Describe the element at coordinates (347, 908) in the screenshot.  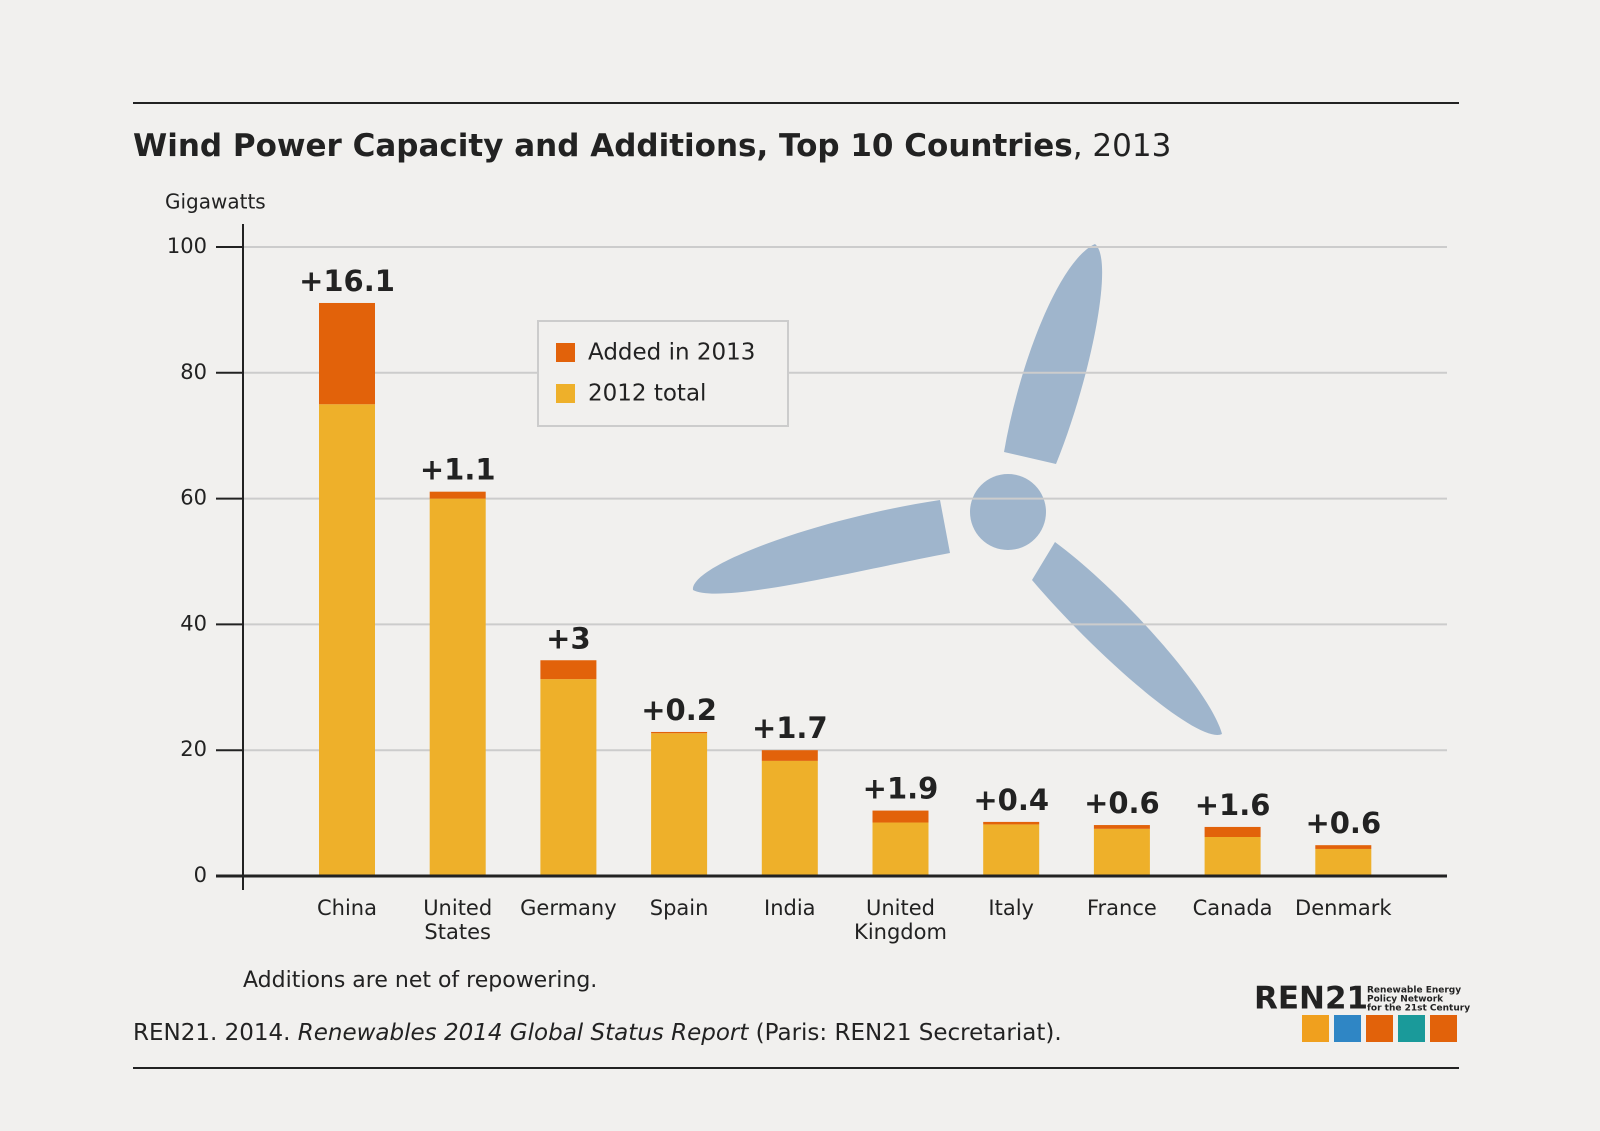
I see `x-tick-label: China` at that location.